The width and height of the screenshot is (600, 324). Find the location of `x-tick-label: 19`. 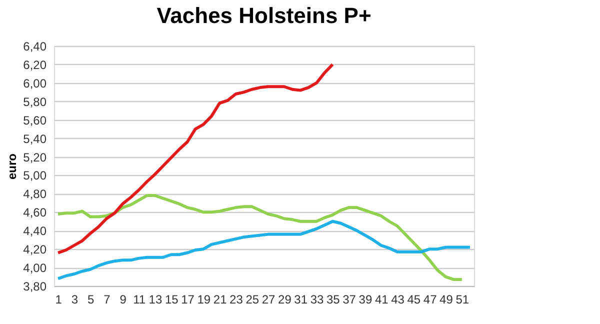

x-tick-label: 19 is located at coordinates (204, 299).